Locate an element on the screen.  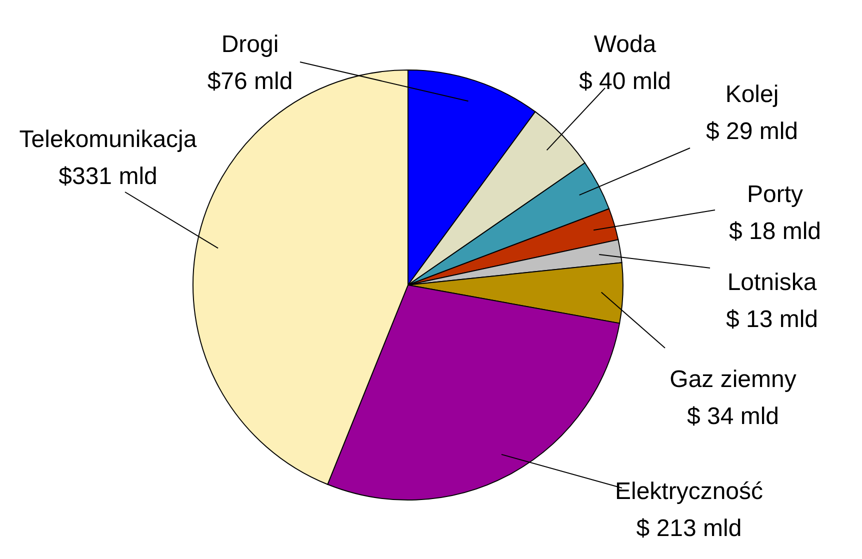
data-label: $ 40 mld is located at coordinates (625, 81).